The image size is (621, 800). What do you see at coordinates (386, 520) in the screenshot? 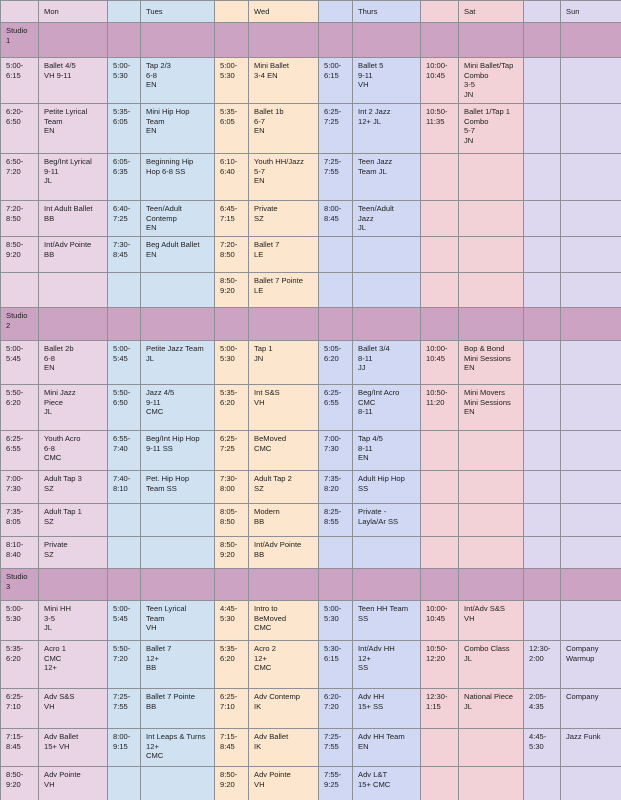
I see `class-cell: Private - Layla/Ar SS` at bounding box center [386, 520].